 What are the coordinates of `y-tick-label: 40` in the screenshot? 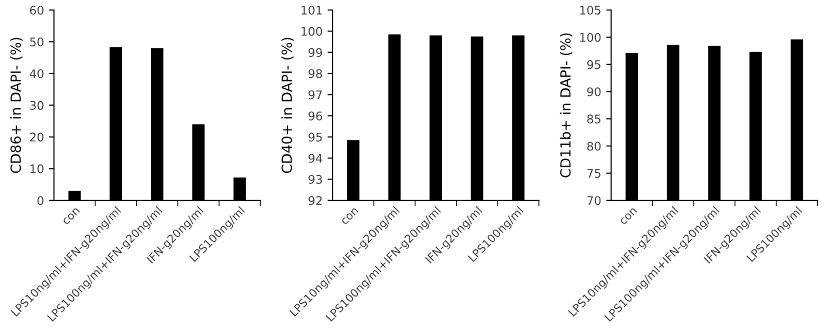 It's located at (37, 73).